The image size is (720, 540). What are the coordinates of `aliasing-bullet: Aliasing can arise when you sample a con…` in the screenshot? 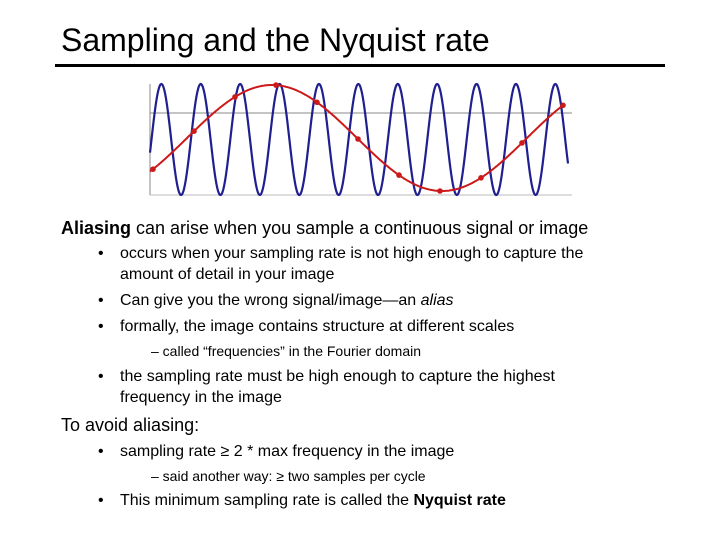 It's located at (324, 228).